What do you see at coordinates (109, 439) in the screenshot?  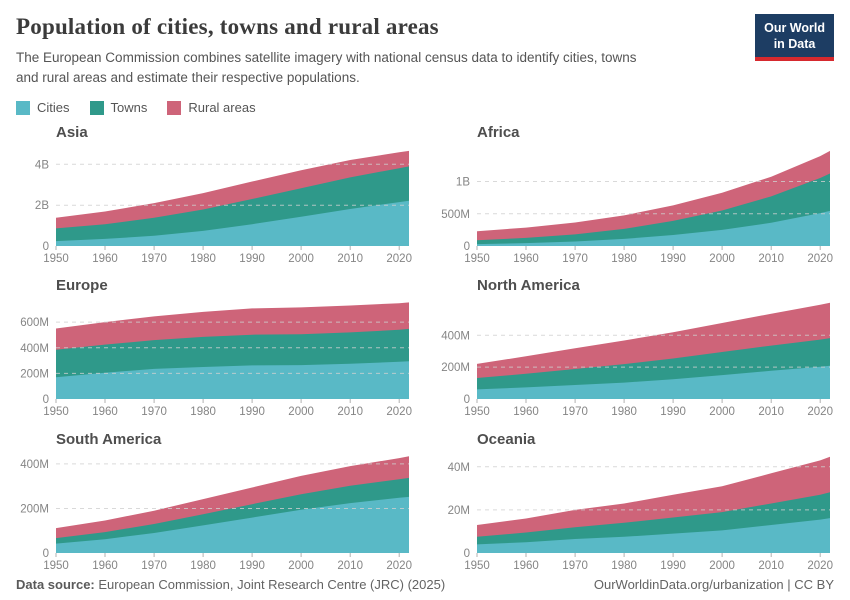 I see `chart-title: South America` at bounding box center [109, 439].